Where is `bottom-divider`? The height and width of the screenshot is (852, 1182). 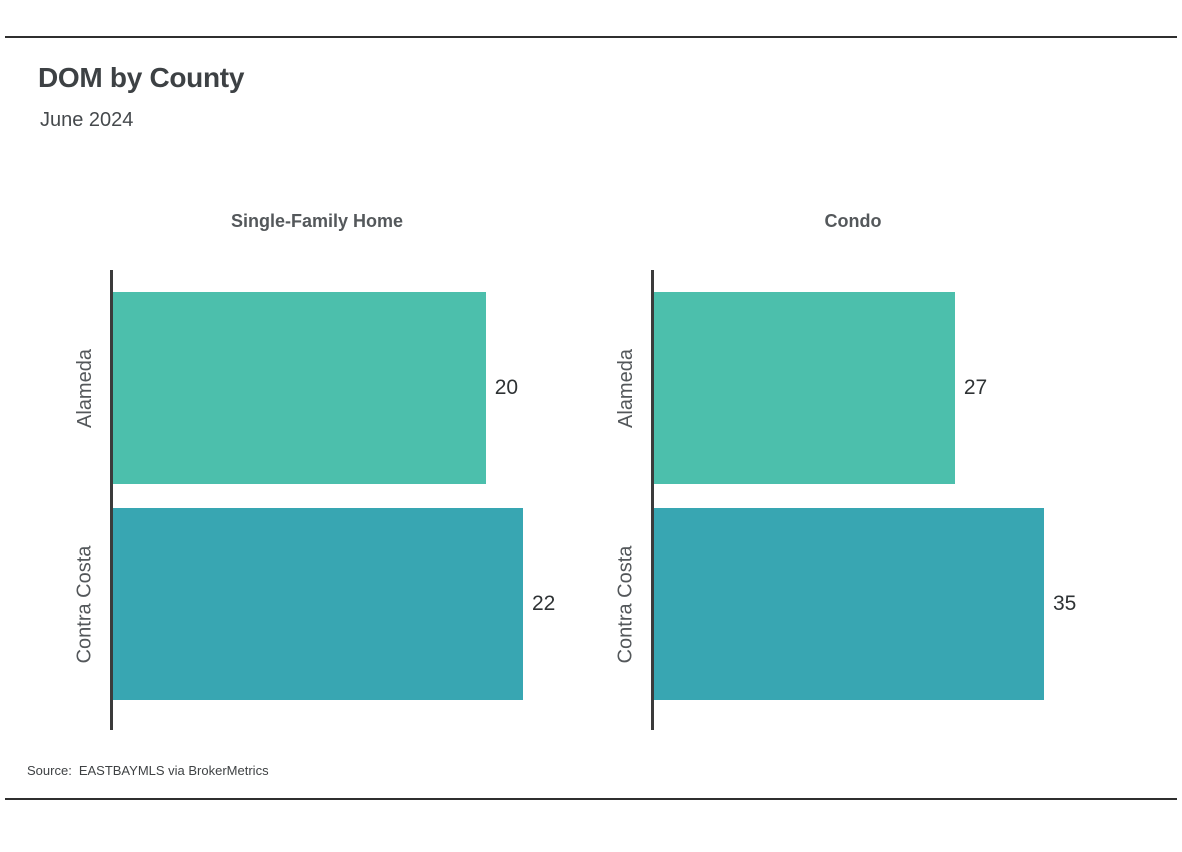
bottom-divider is located at coordinates (591, 799).